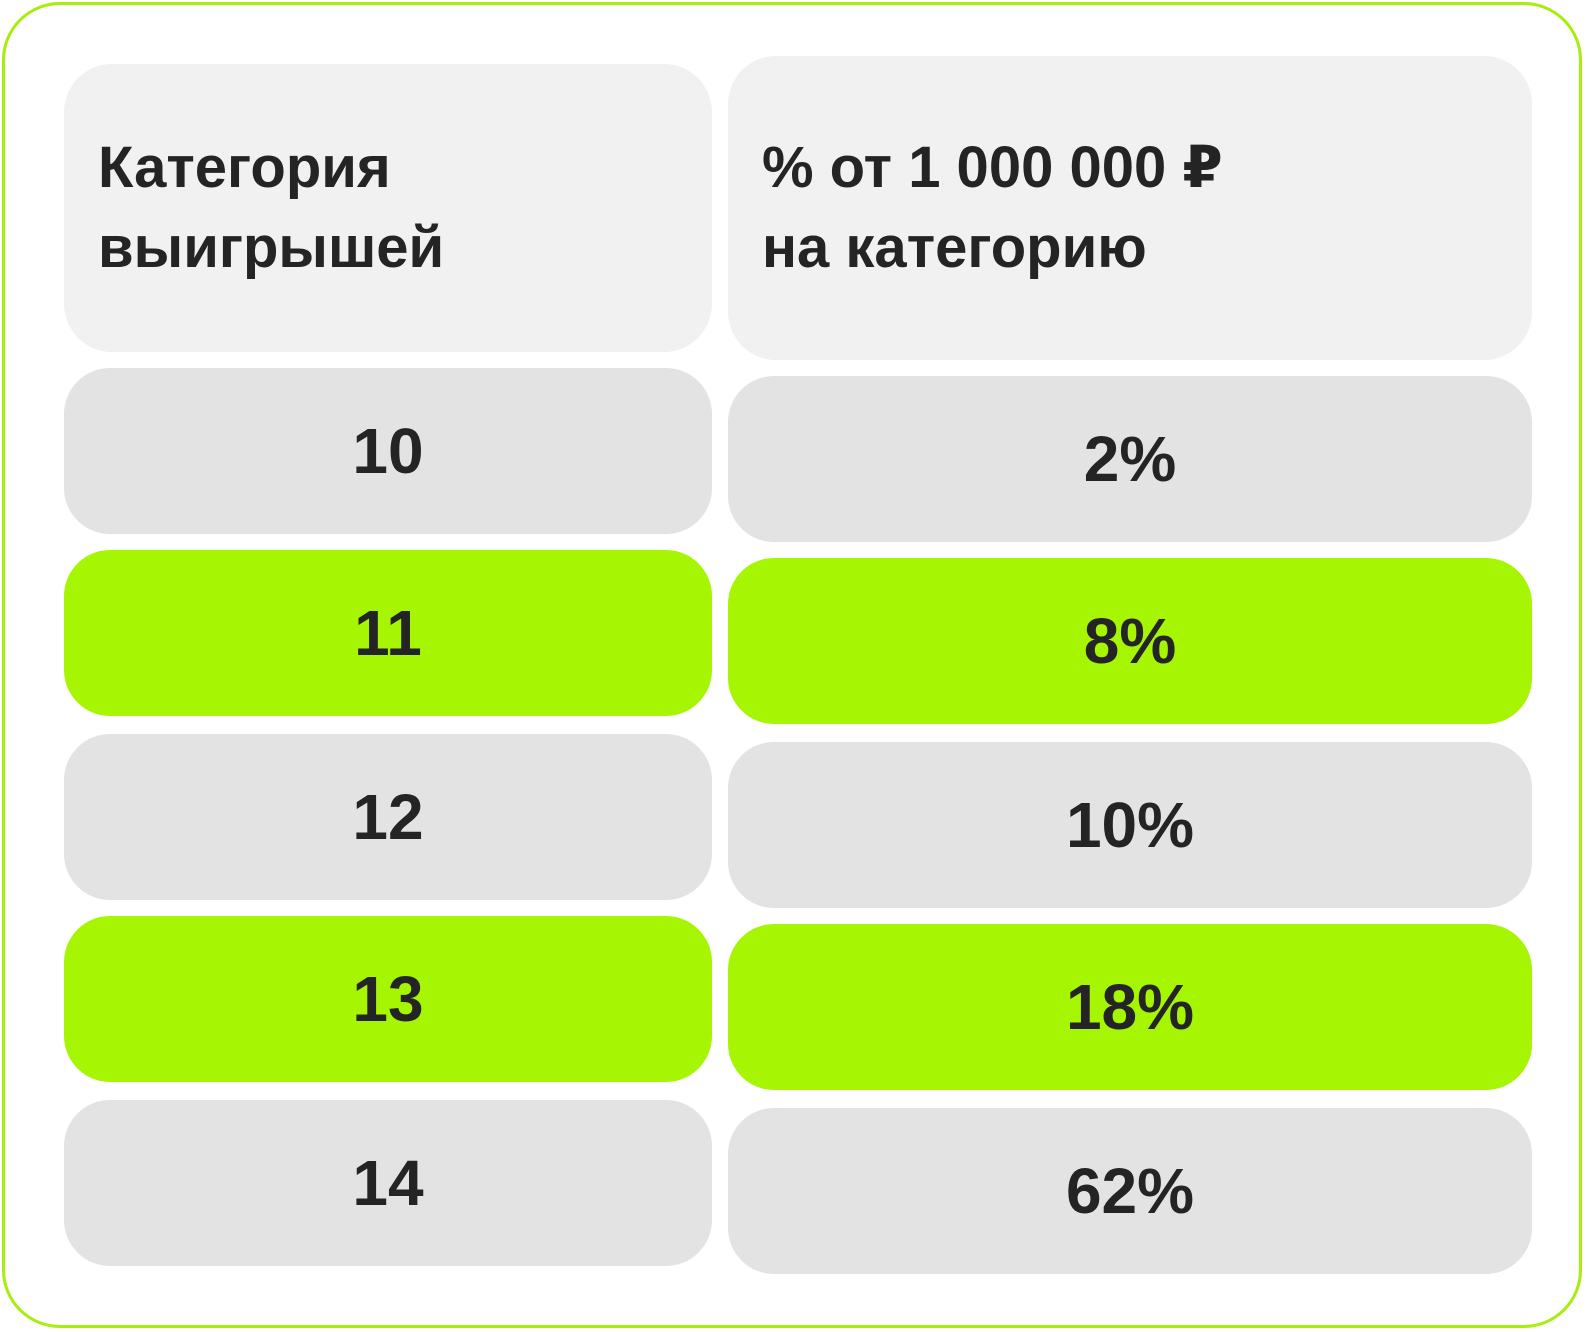 This screenshot has height=1332, width=1588. Describe the element at coordinates (1130, 1191) in the screenshot. I see `percent-cell: 62%` at that location.